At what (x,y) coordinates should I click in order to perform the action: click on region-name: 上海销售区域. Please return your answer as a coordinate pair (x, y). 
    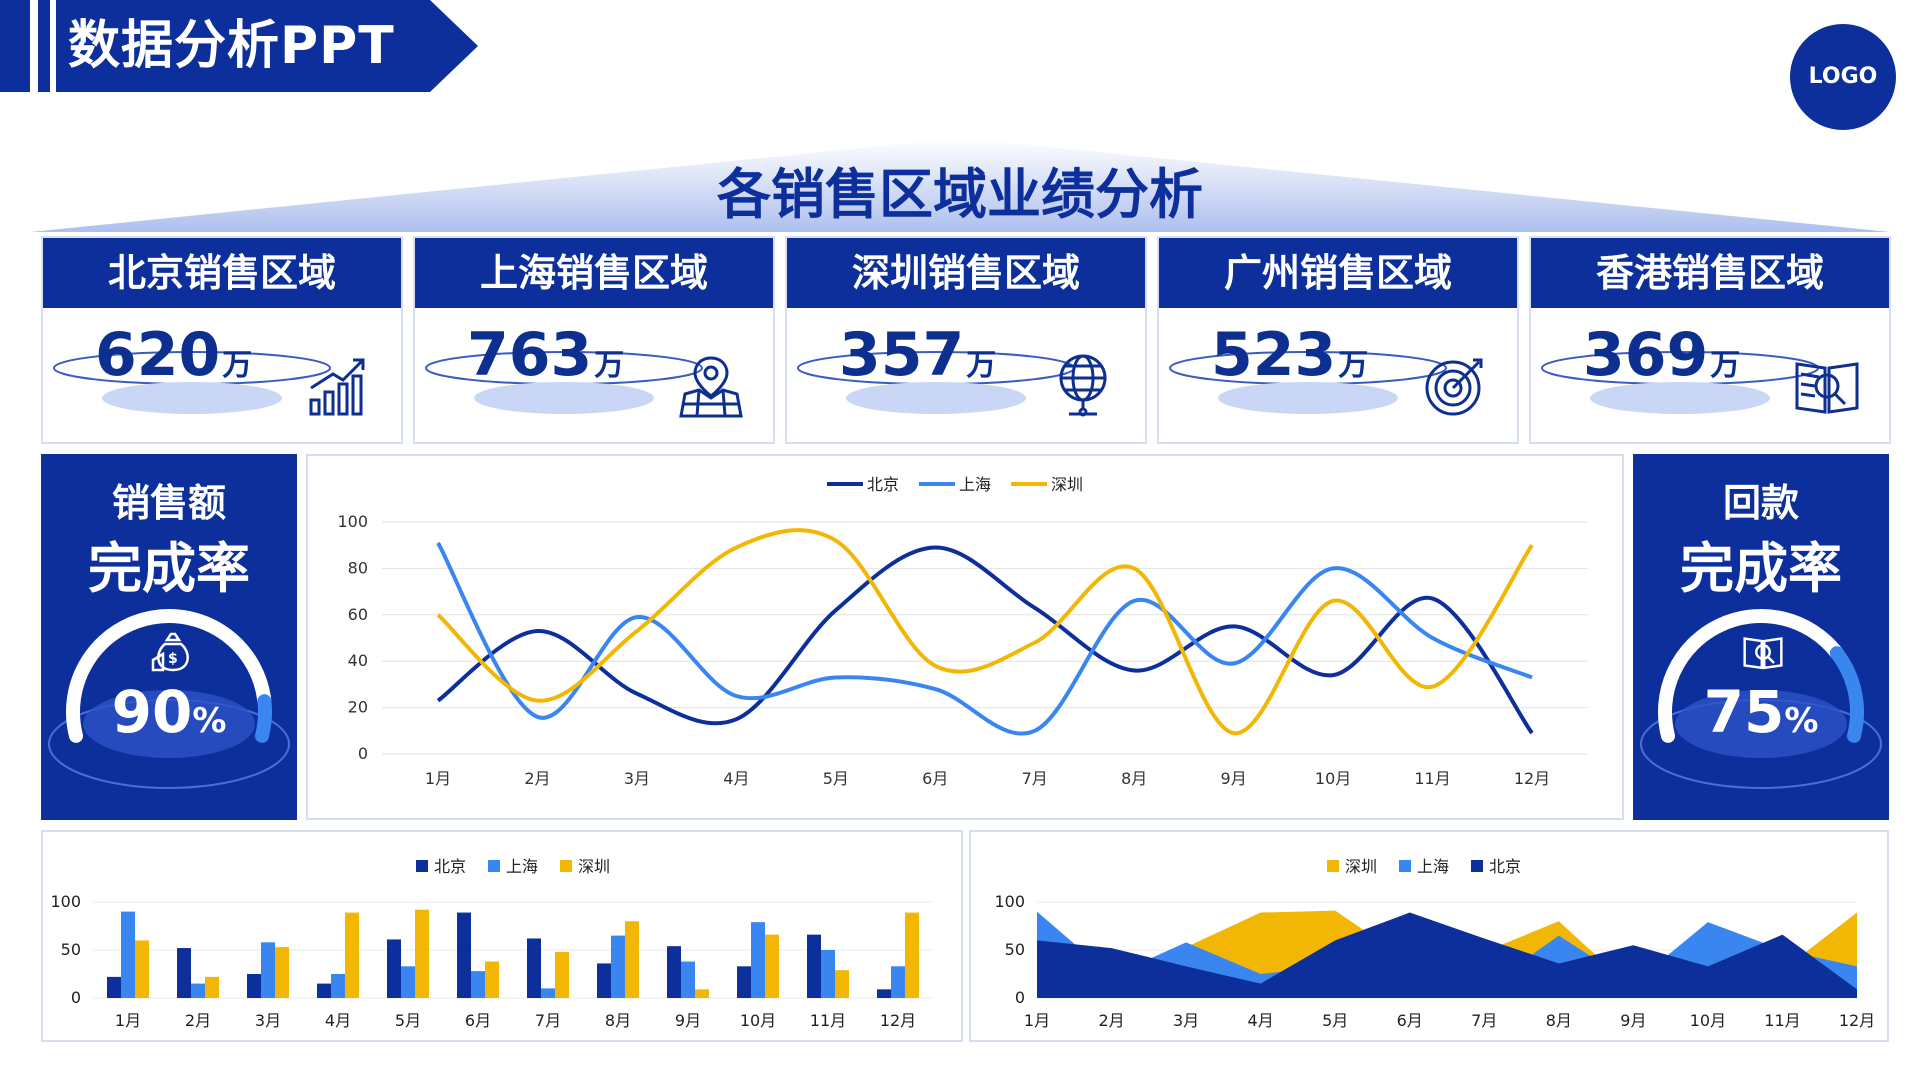
    Looking at the image, I should click on (594, 273).